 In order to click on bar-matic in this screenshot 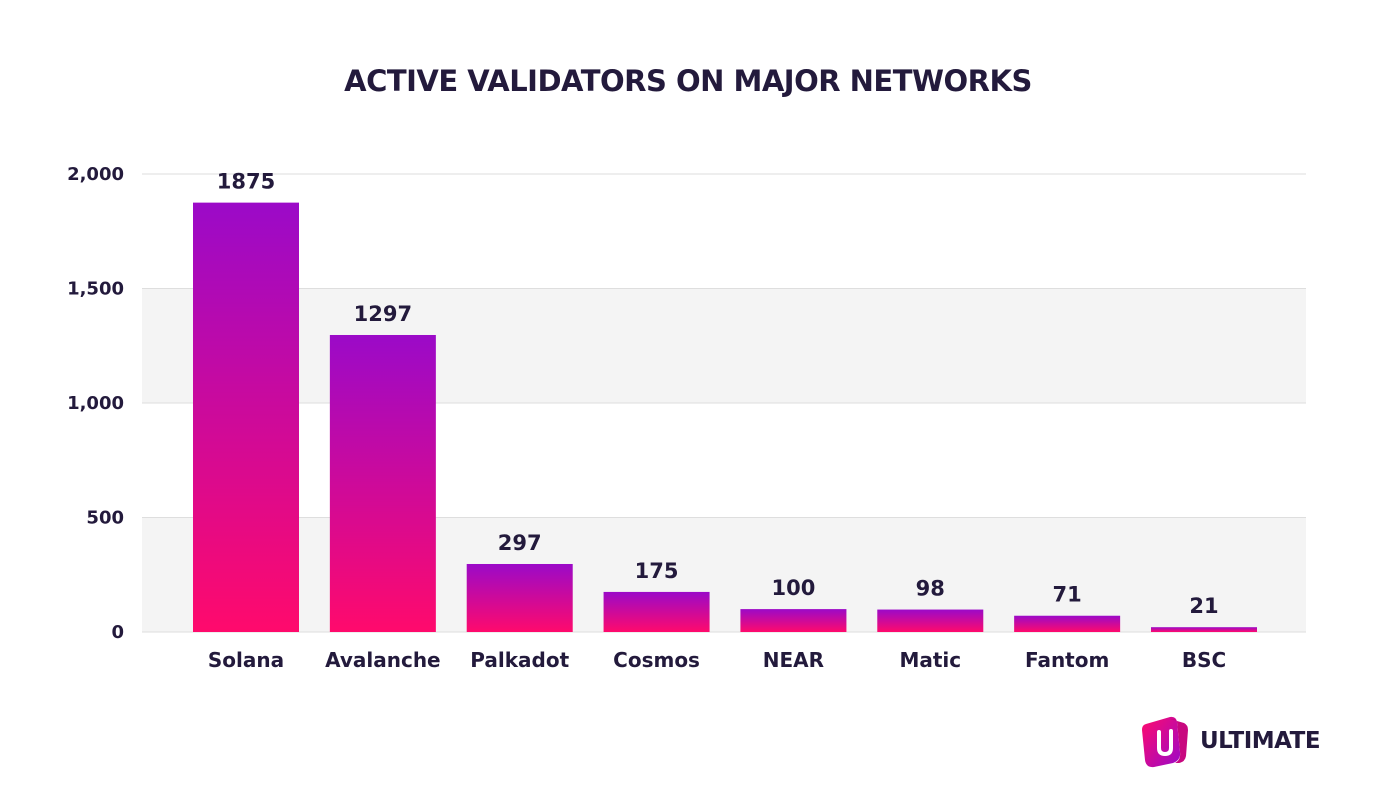, I will do `click(930, 620)`.